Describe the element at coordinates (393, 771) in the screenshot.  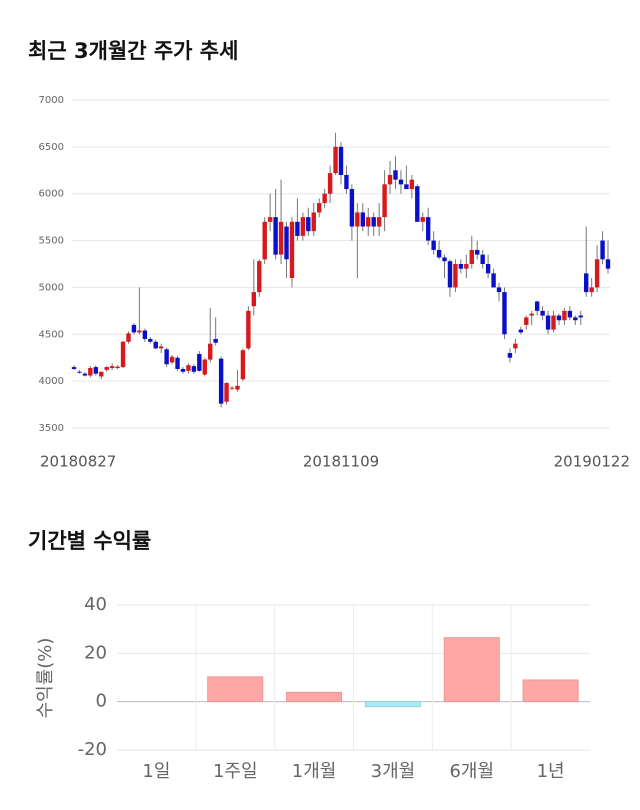
I see `x-tick-label: 3개월` at that location.